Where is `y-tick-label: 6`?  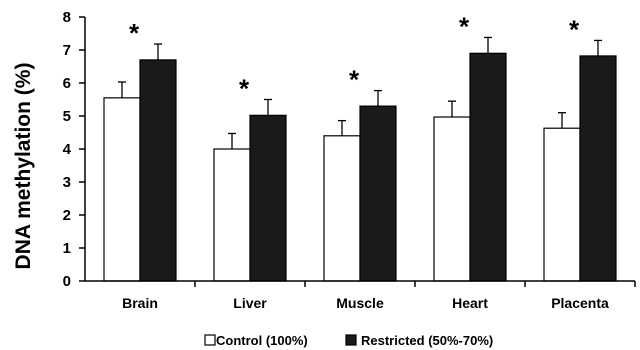 y-tick-label: 6 is located at coordinates (67, 83).